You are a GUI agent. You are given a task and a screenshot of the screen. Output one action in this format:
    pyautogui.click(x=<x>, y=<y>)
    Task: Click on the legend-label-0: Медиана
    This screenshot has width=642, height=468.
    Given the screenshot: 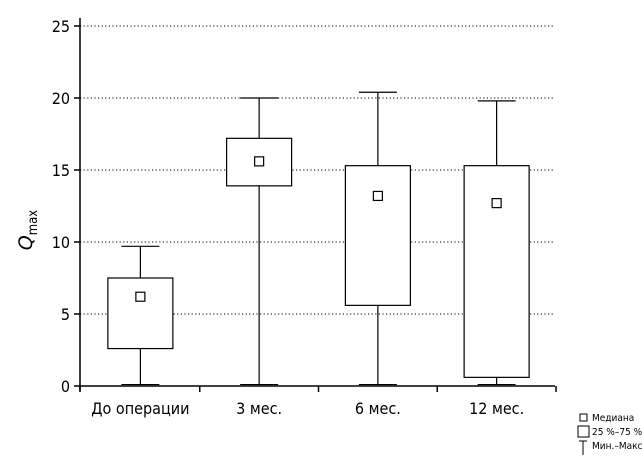 What is the action you would take?
    pyautogui.click(x=613, y=418)
    